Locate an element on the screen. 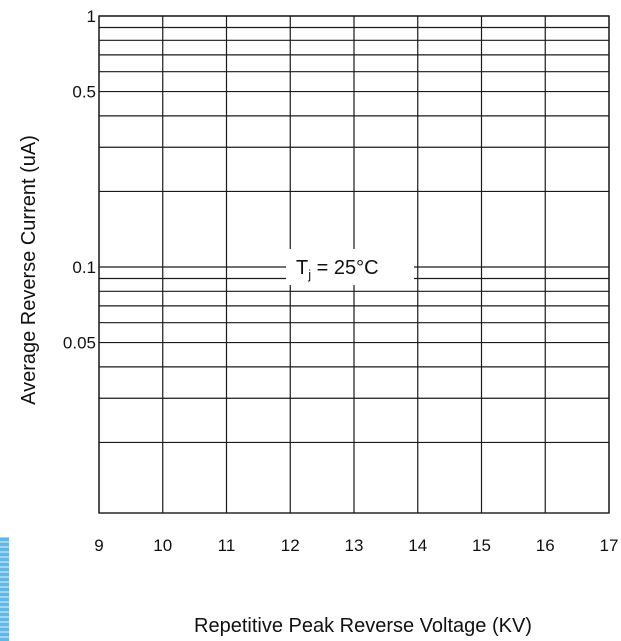 The image size is (621, 641). x-axis-title: Repetitive Peak Reverse Voltage (KV) is located at coordinates (363, 626).